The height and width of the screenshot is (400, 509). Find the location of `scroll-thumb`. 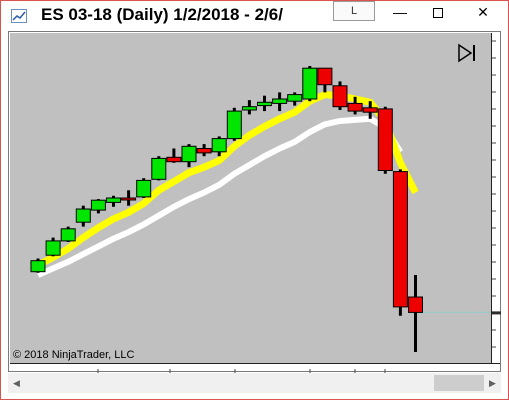

scroll-thumb is located at coordinates (459, 383).